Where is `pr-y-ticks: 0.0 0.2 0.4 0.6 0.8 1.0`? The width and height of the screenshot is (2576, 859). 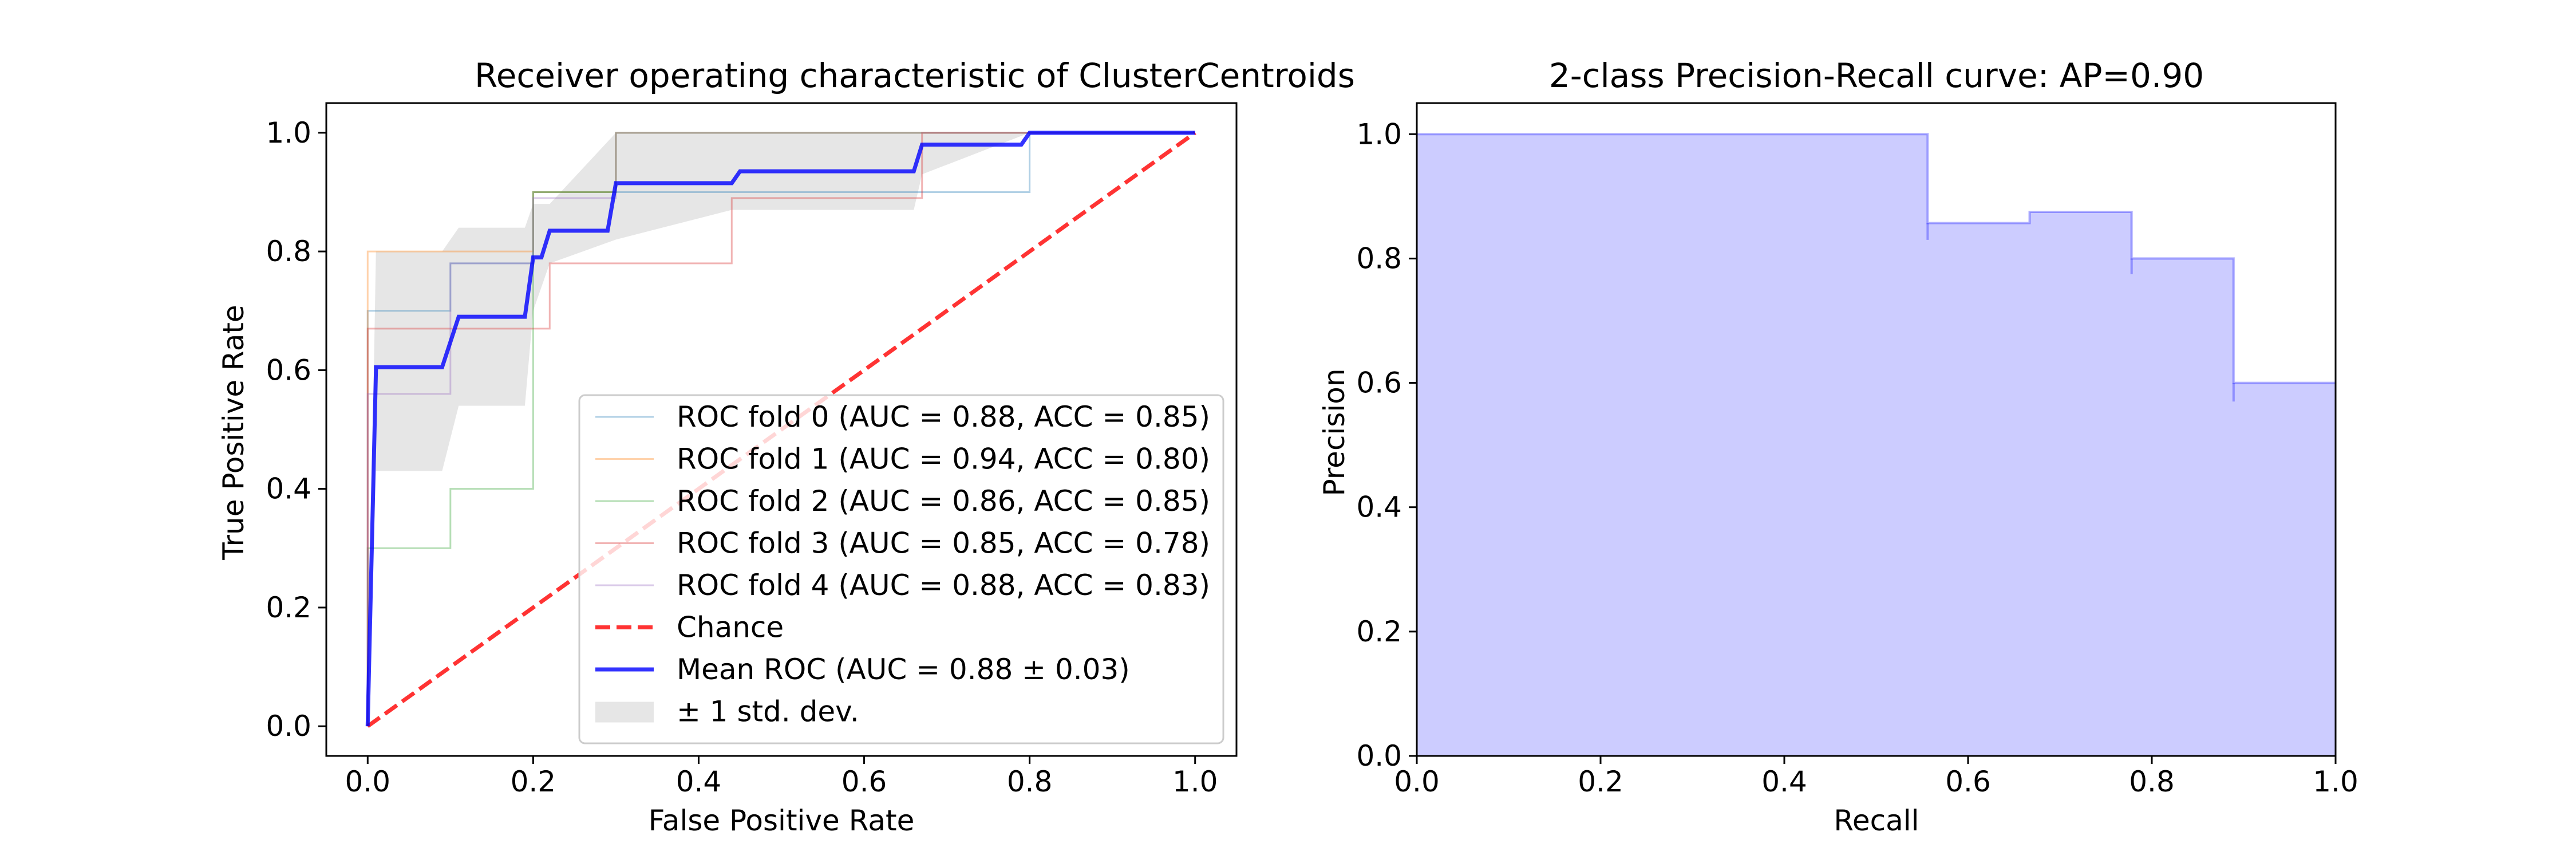 pr-y-ticks: 0.0 0.2 0.4 0.6 0.8 1.0 is located at coordinates (1386, 445).